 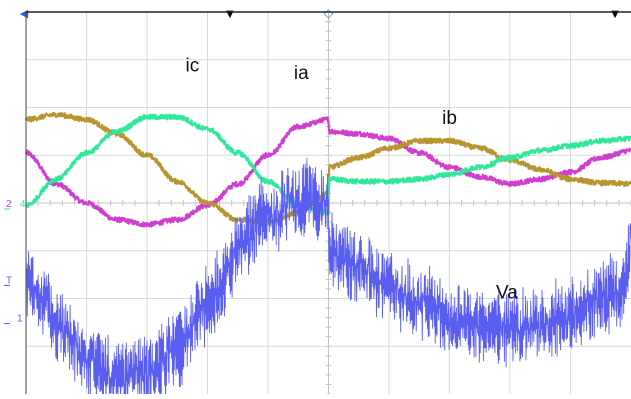 I want to click on trace-label-ia: ia, so click(x=301, y=73).